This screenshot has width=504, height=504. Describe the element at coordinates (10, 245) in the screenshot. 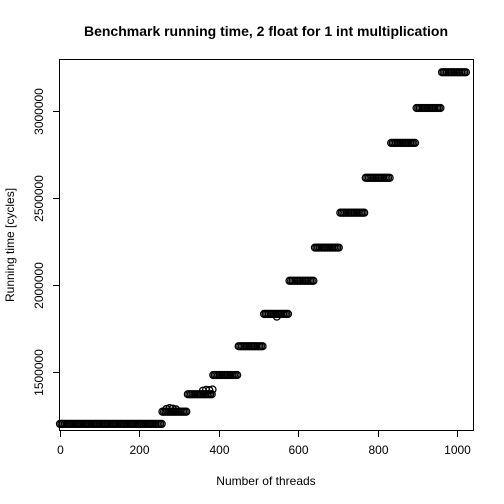

I see `y-axis-label: Running time [cycles]` at that location.